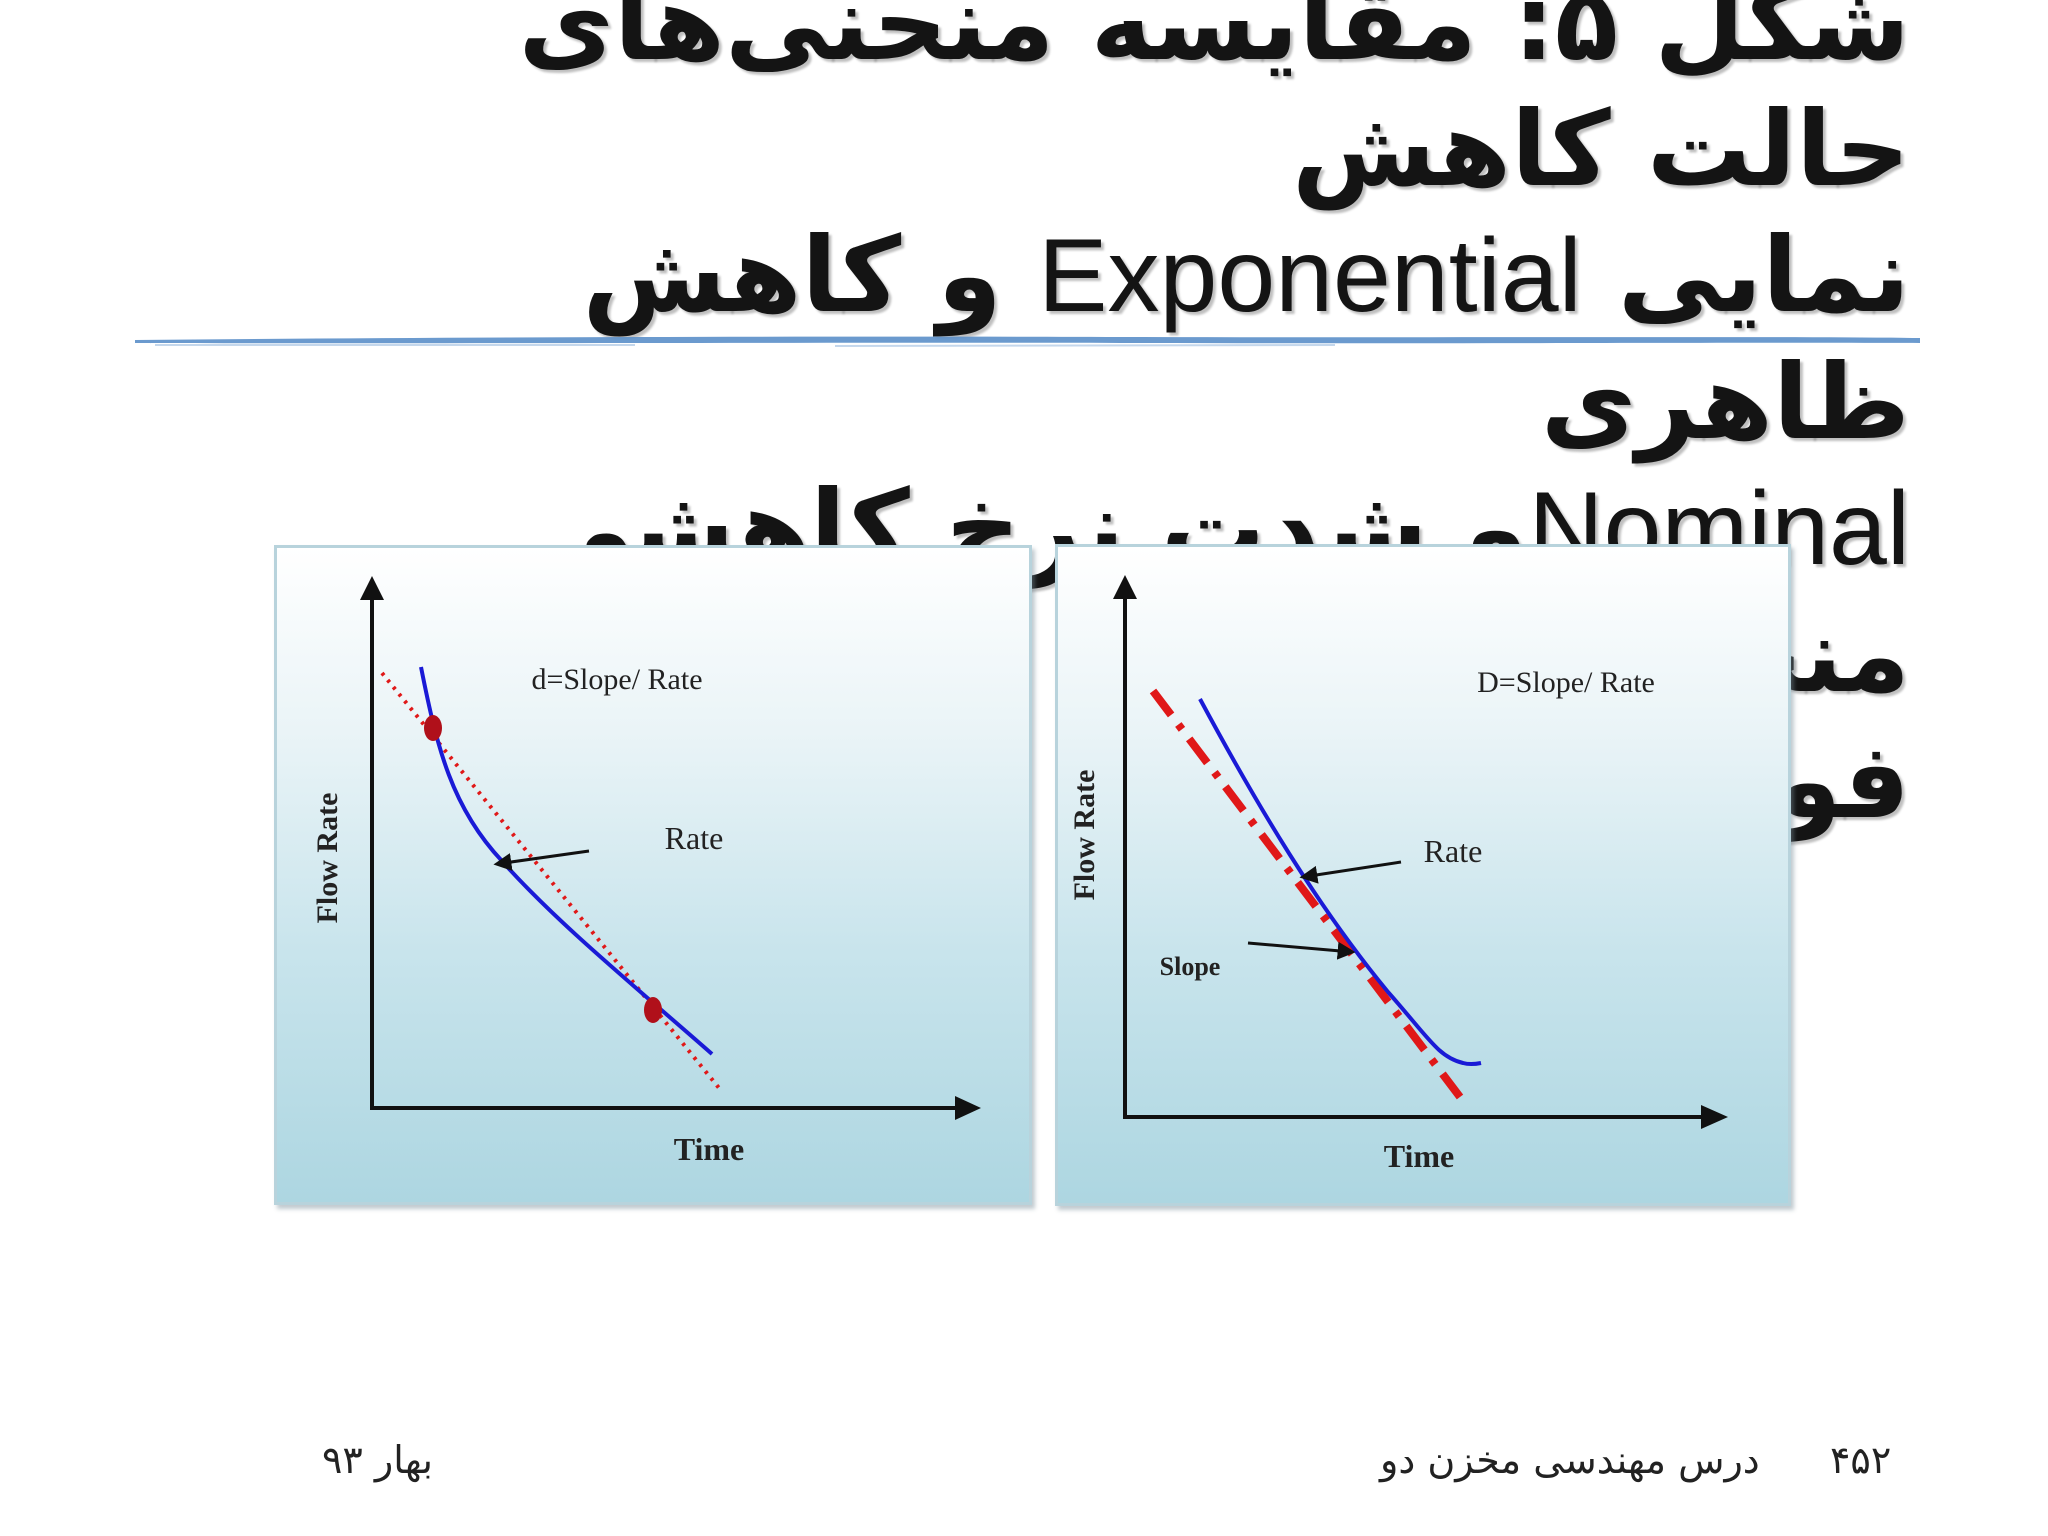  What do you see at coordinates (653, 1010) in the screenshot?
I see `tangent-point-lower` at bounding box center [653, 1010].